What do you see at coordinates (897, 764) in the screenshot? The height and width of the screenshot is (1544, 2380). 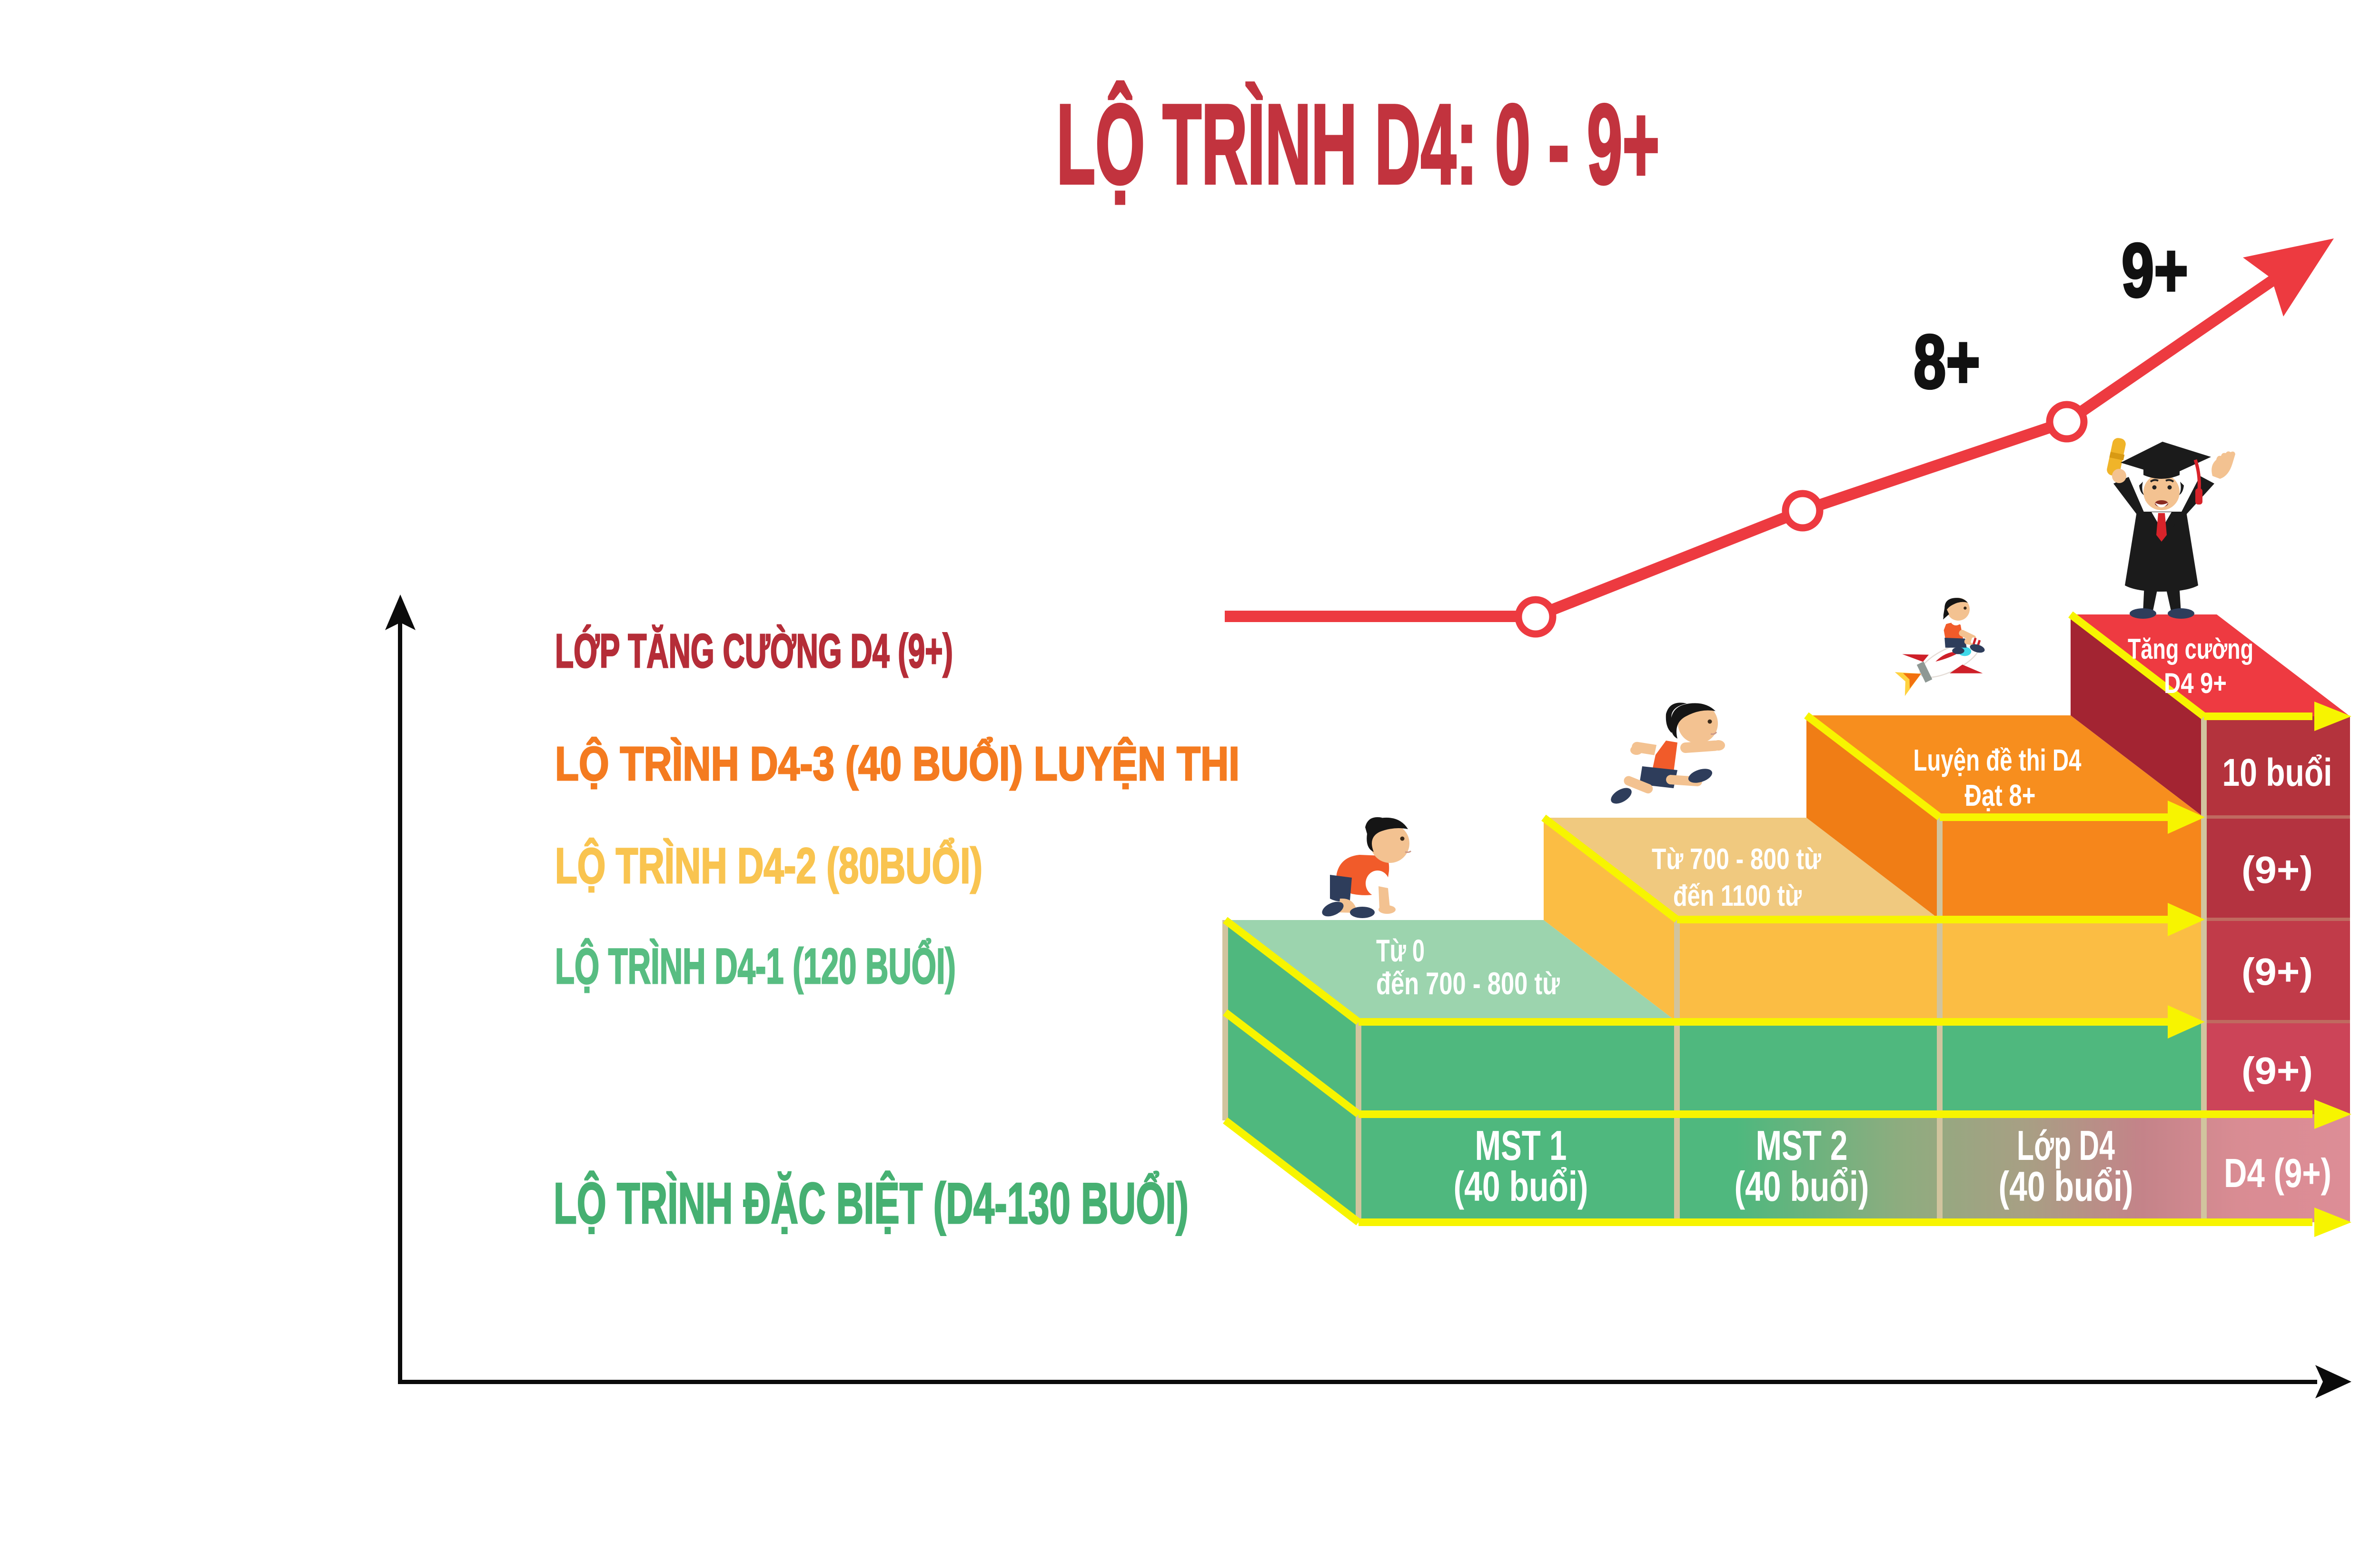 I see `svg-text:LỘ TRÌNH D4-3 (40 BUỔI) LUYỆN: LỘ TRÌNH D4-3 (40 BUỔI) LUYỆN THI` at bounding box center [897, 764].